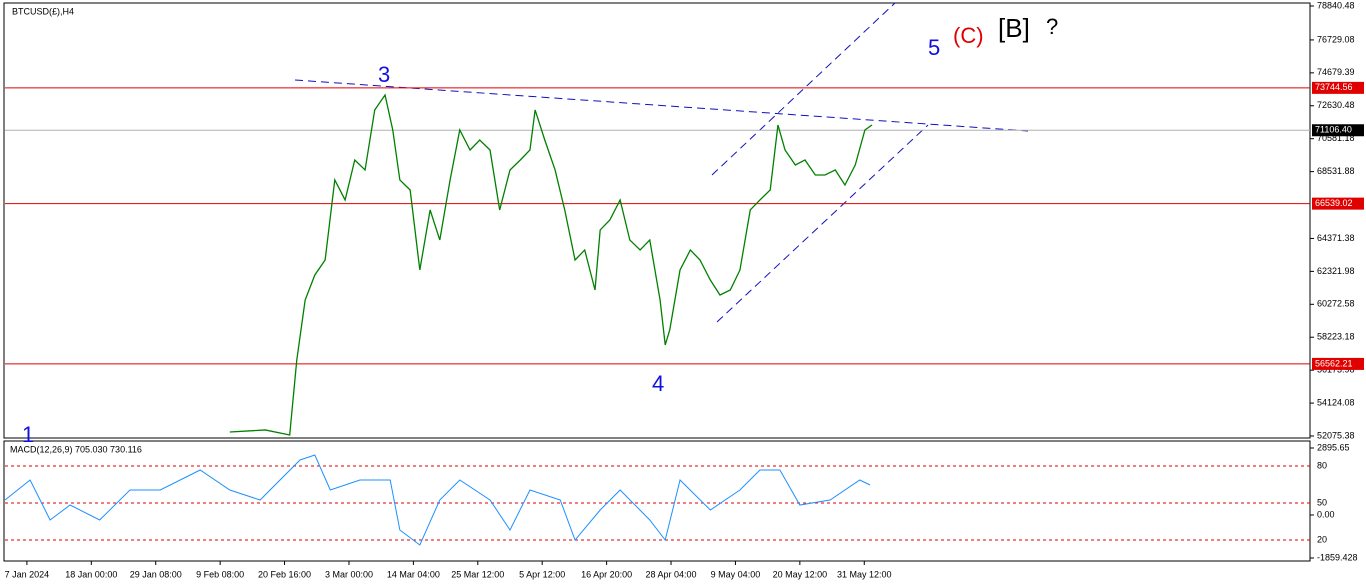  What do you see at coordinates (156, 574) in the screenshot?
I see `x-tick-label: 29 Jan 08:00` at bounding box center [156, 574].